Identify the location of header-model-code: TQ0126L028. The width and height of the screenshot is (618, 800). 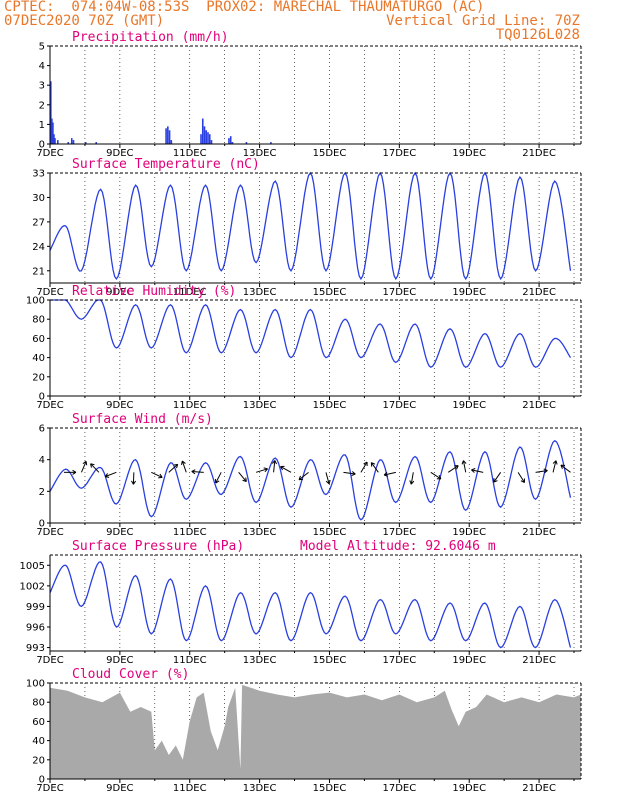
(537, 35).